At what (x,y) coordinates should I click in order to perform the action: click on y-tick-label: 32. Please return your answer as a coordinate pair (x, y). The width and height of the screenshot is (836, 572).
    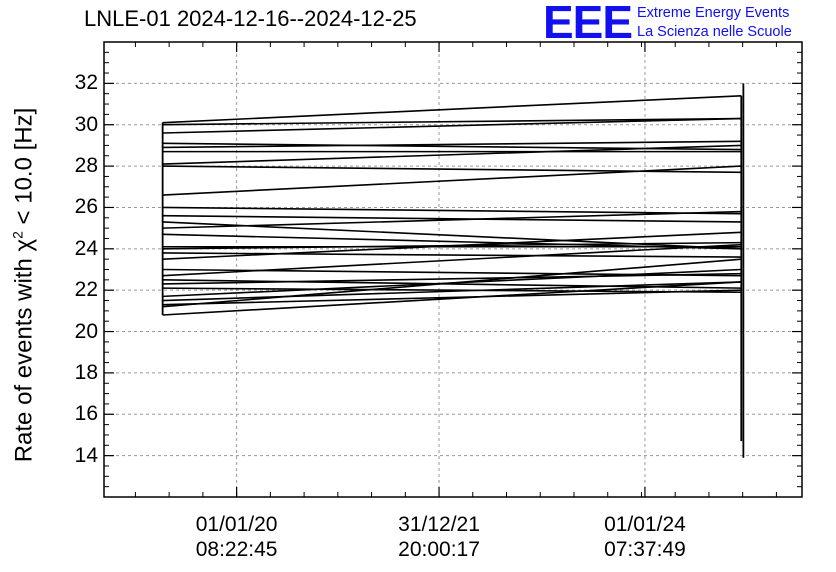
    Looking at the image, I should click on (86, 83).